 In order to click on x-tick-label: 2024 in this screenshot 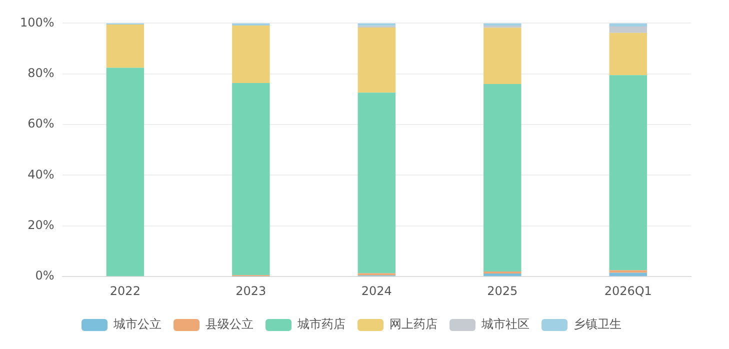, I will do `click(376, 291)`.